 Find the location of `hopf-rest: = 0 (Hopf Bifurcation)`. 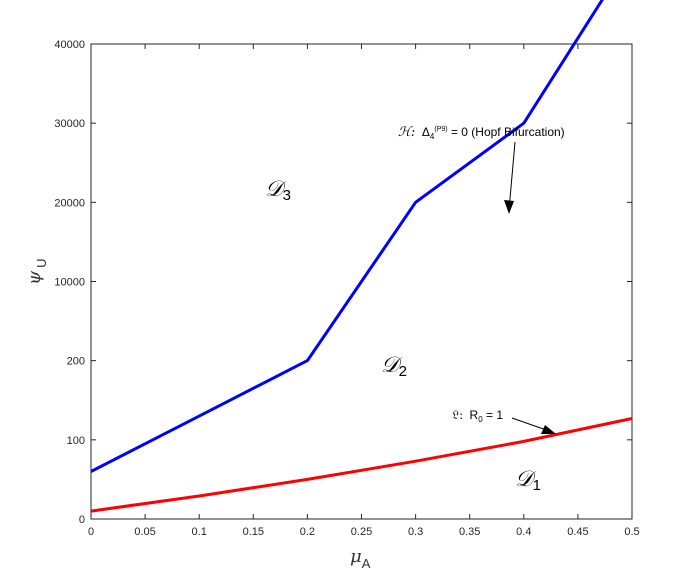

hopf-rest: = 0 (Hopf Bifurcation) is located at coordinates (506, 132).